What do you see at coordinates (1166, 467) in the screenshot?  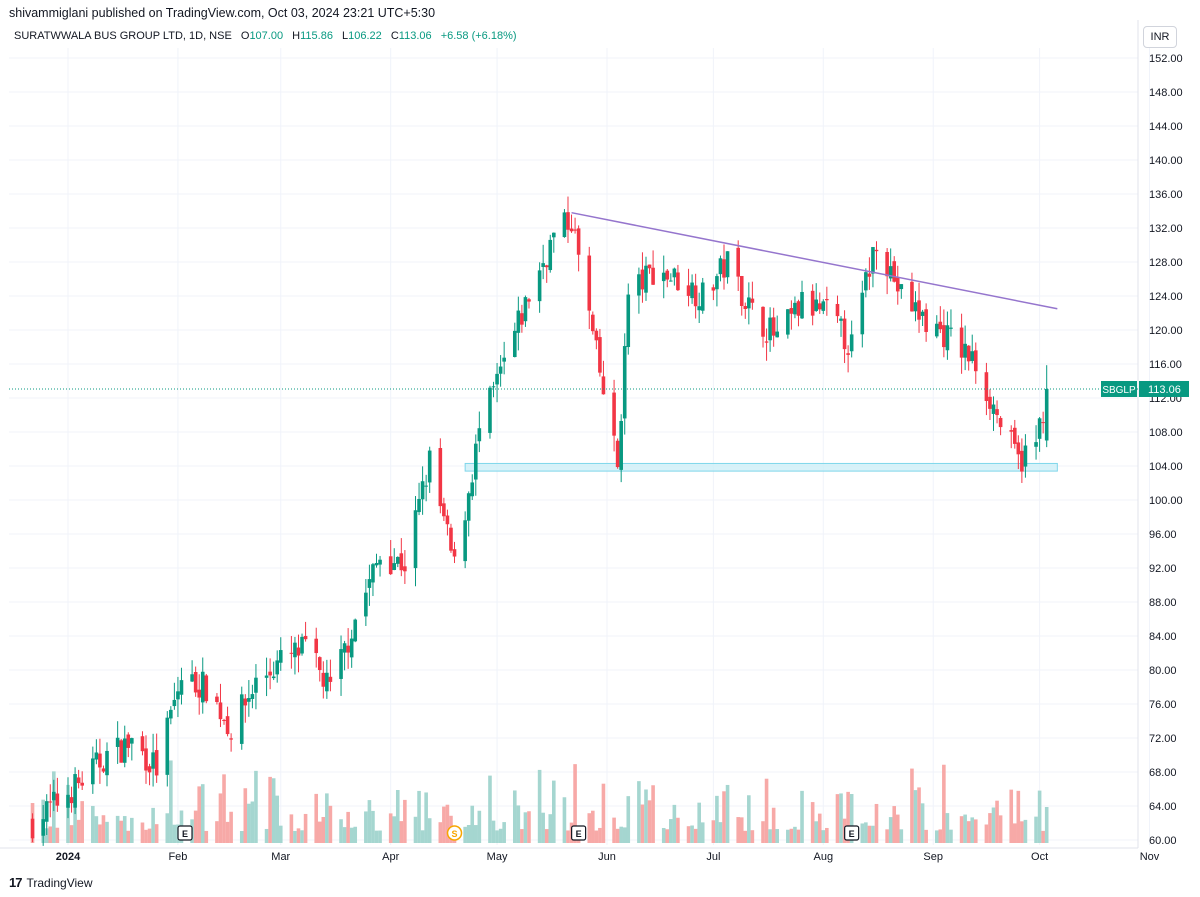 I see `price-tick-label: 104.00` at bounding box center [1166, 467].